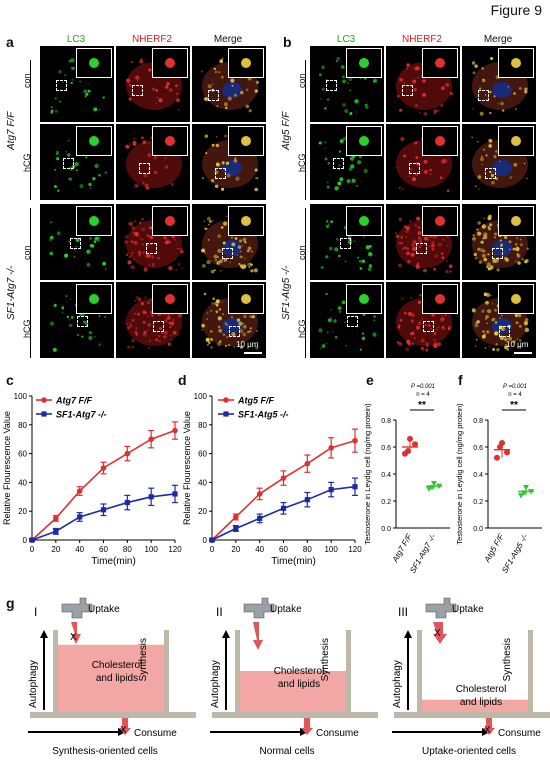  What do you see at coordinates (229, 320) in the screenshot?
I see `micrograph-a-r3-c2: 10 μm` at bounding box center [229, 320].